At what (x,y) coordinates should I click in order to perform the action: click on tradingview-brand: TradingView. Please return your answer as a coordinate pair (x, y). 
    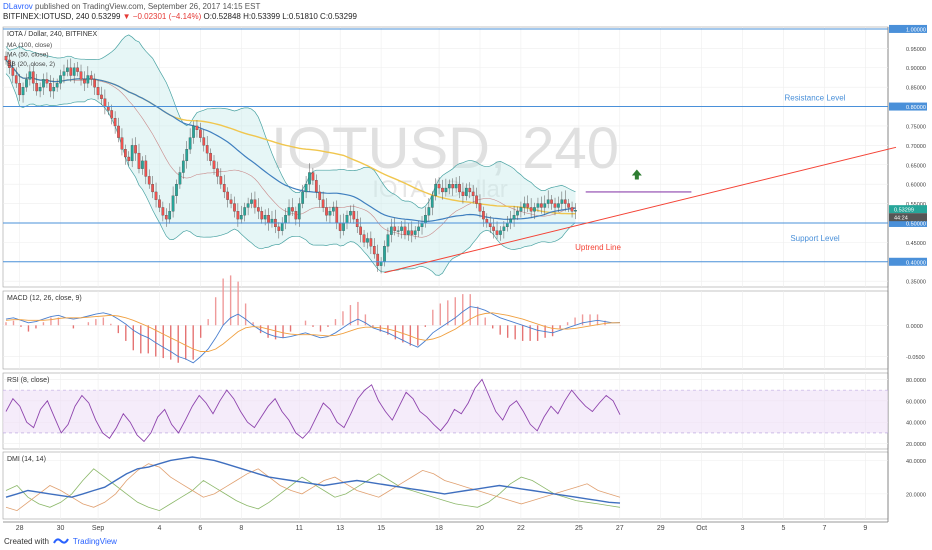
    Looking at the image, I should click on (94, 541).